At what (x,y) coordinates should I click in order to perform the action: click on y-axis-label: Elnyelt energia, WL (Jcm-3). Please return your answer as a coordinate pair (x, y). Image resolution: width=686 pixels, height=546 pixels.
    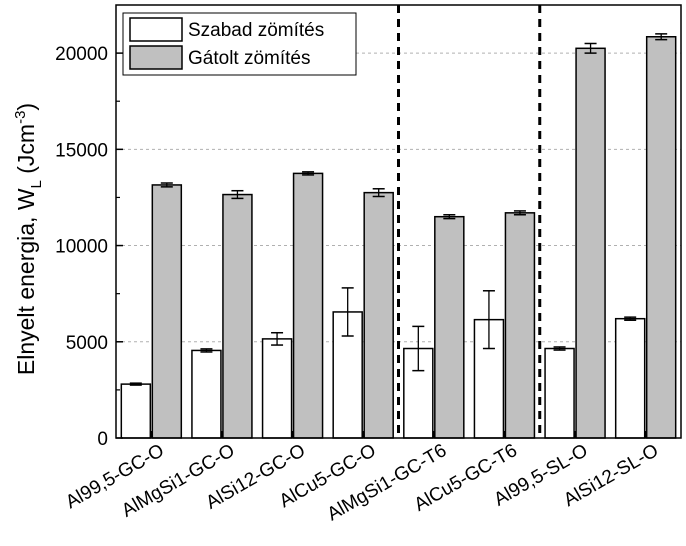
    Looking at the image, I should click on (28, 239).